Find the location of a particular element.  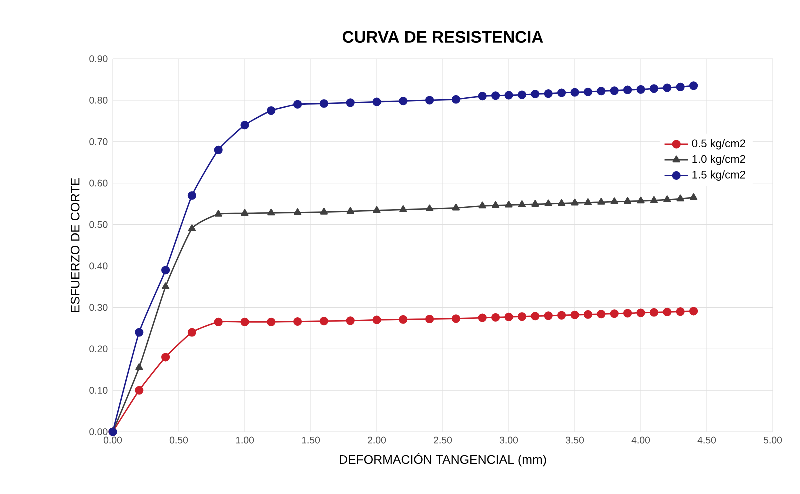

y-tick-label: 0.70 is located at coordinates (99, 142).